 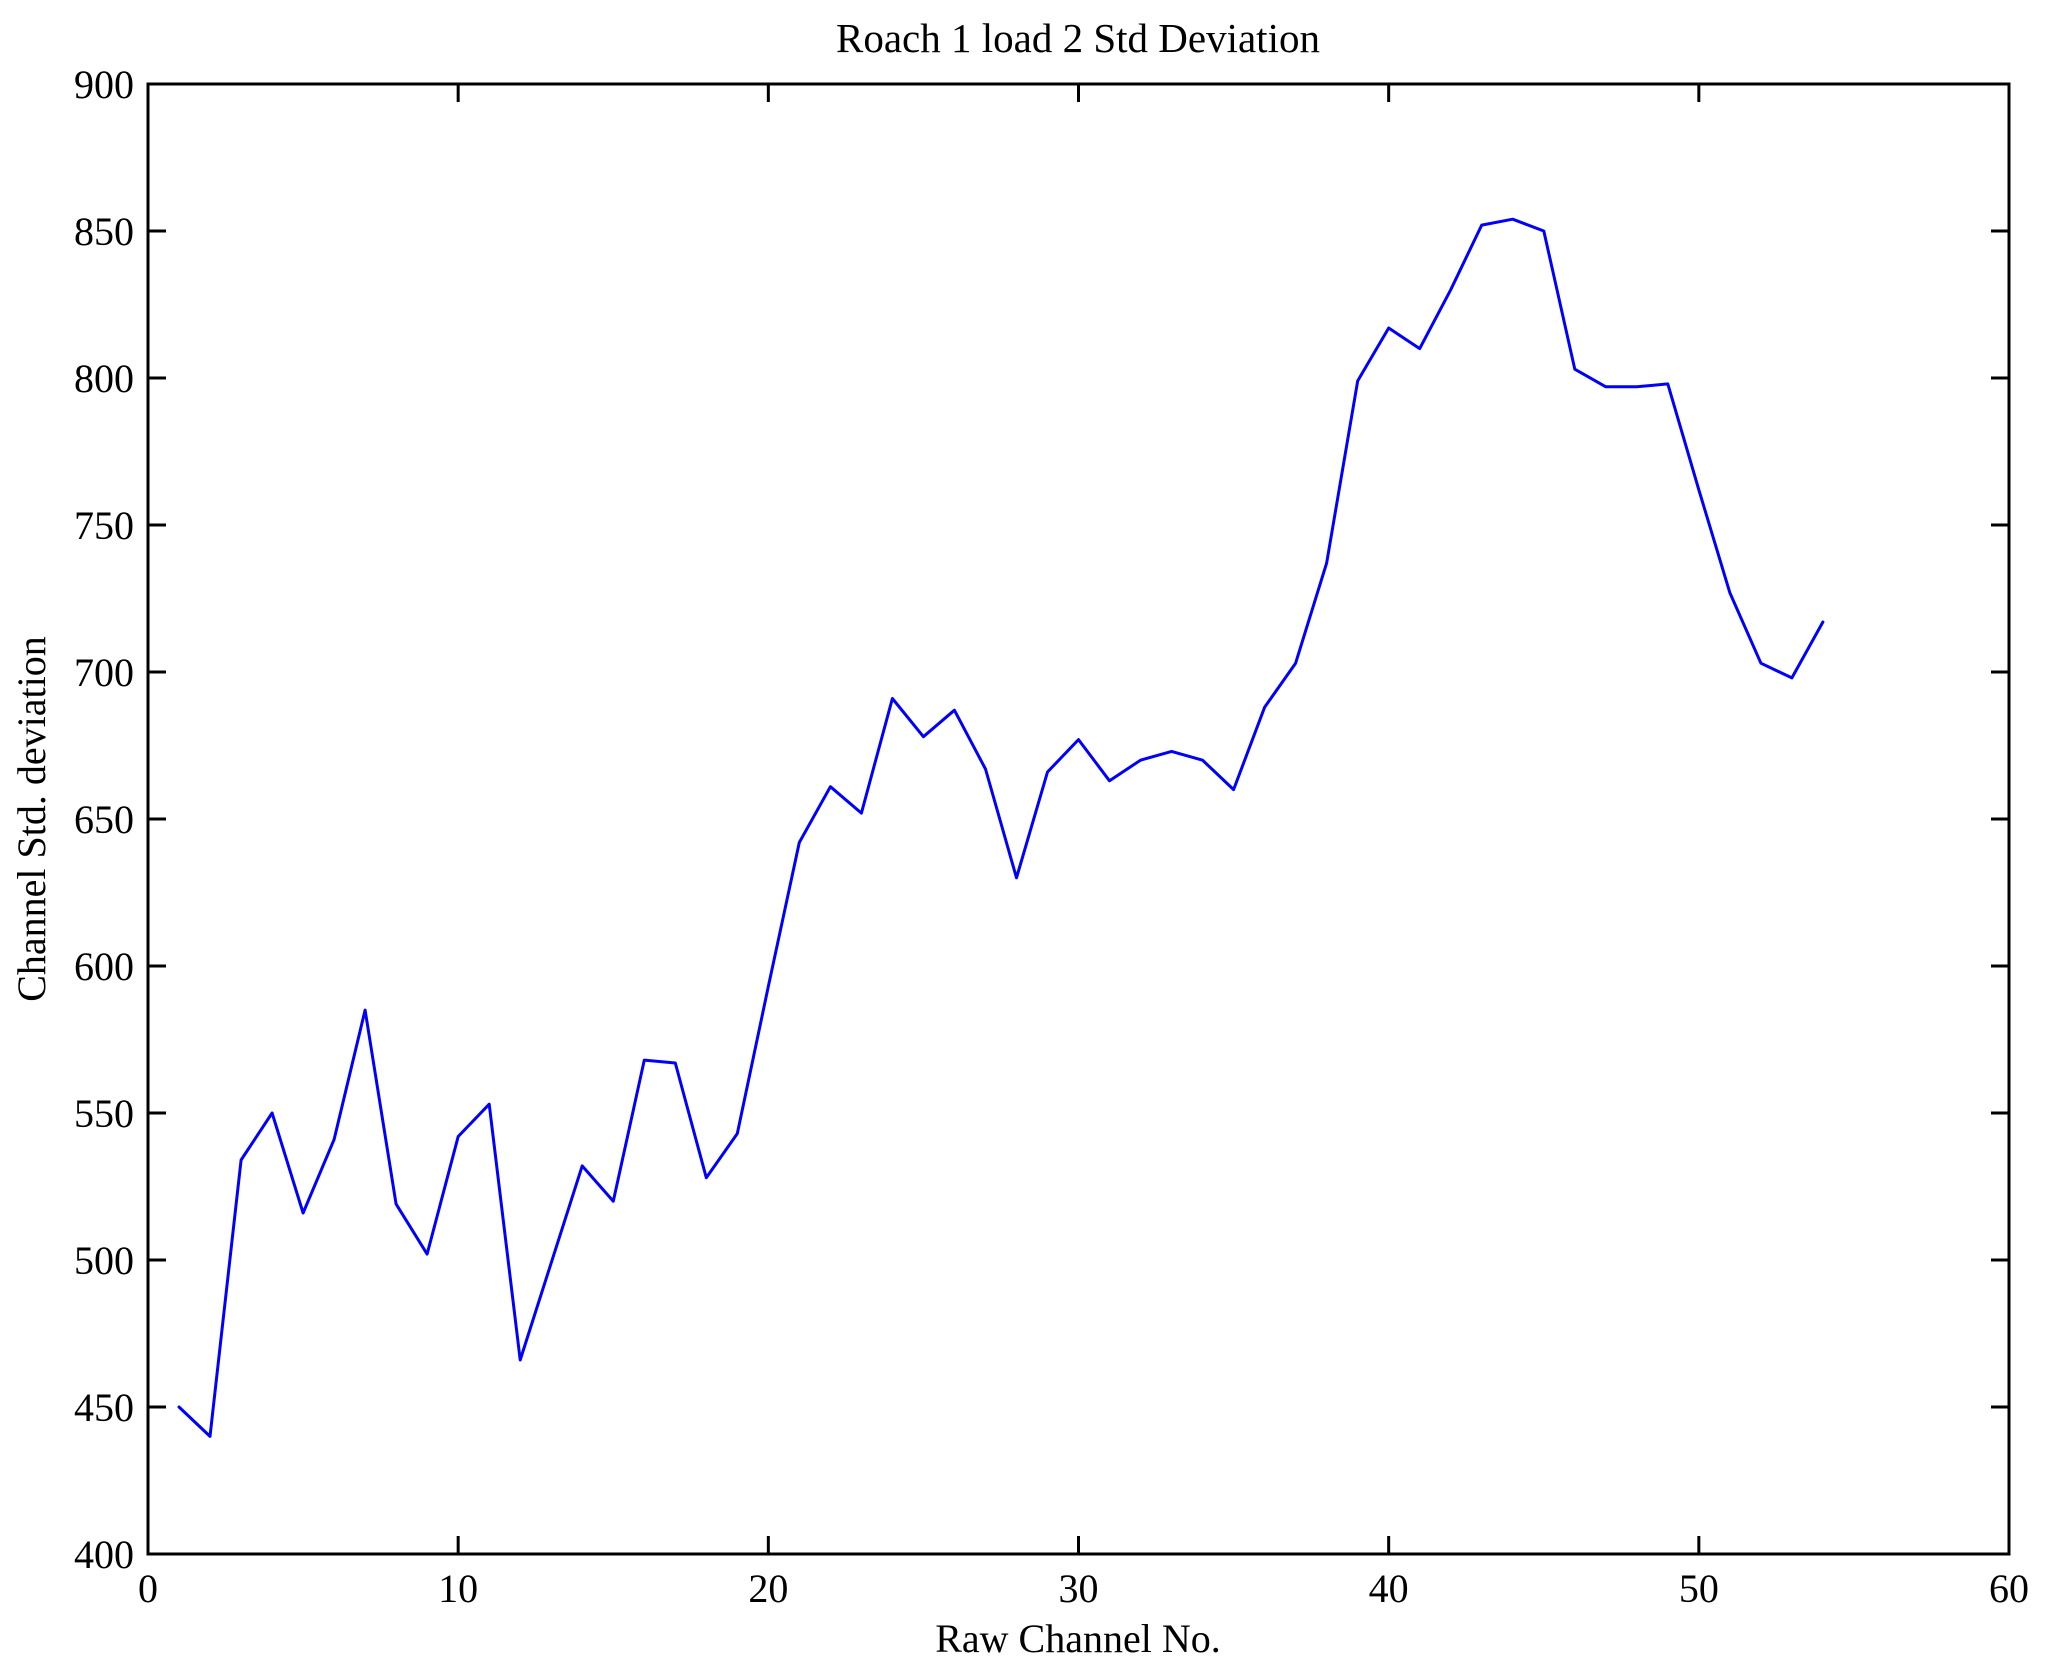 I want to click on x-tick-label: 30, so click(x=1079, y=1588).